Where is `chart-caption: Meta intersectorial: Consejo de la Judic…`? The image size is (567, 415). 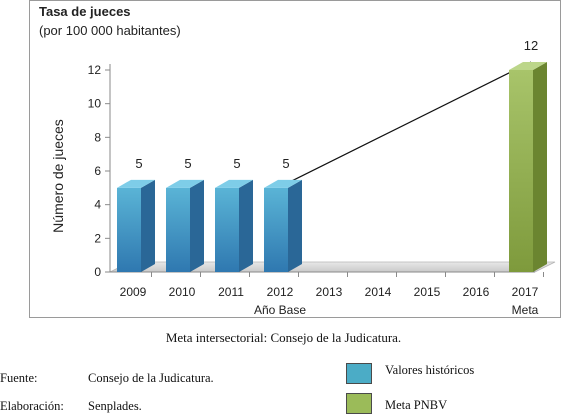
chart-caption: Meta intersectorial: Consejo de la Judic… is located at coordinates (283, 337).